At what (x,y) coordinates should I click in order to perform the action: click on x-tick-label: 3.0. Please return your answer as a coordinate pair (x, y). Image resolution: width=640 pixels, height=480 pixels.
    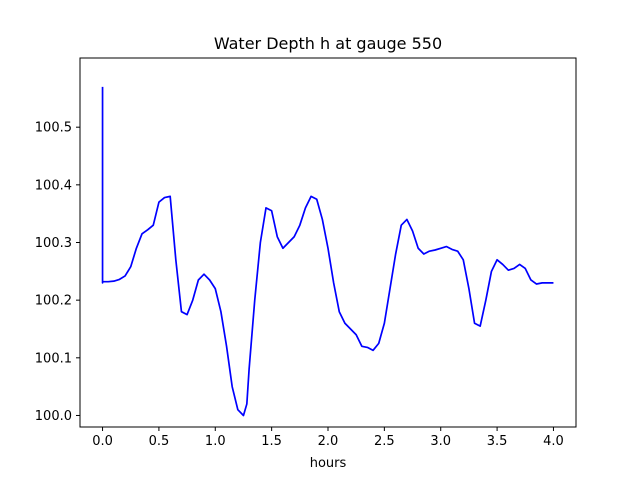
    Looking at the image, I should click on (440, 441).